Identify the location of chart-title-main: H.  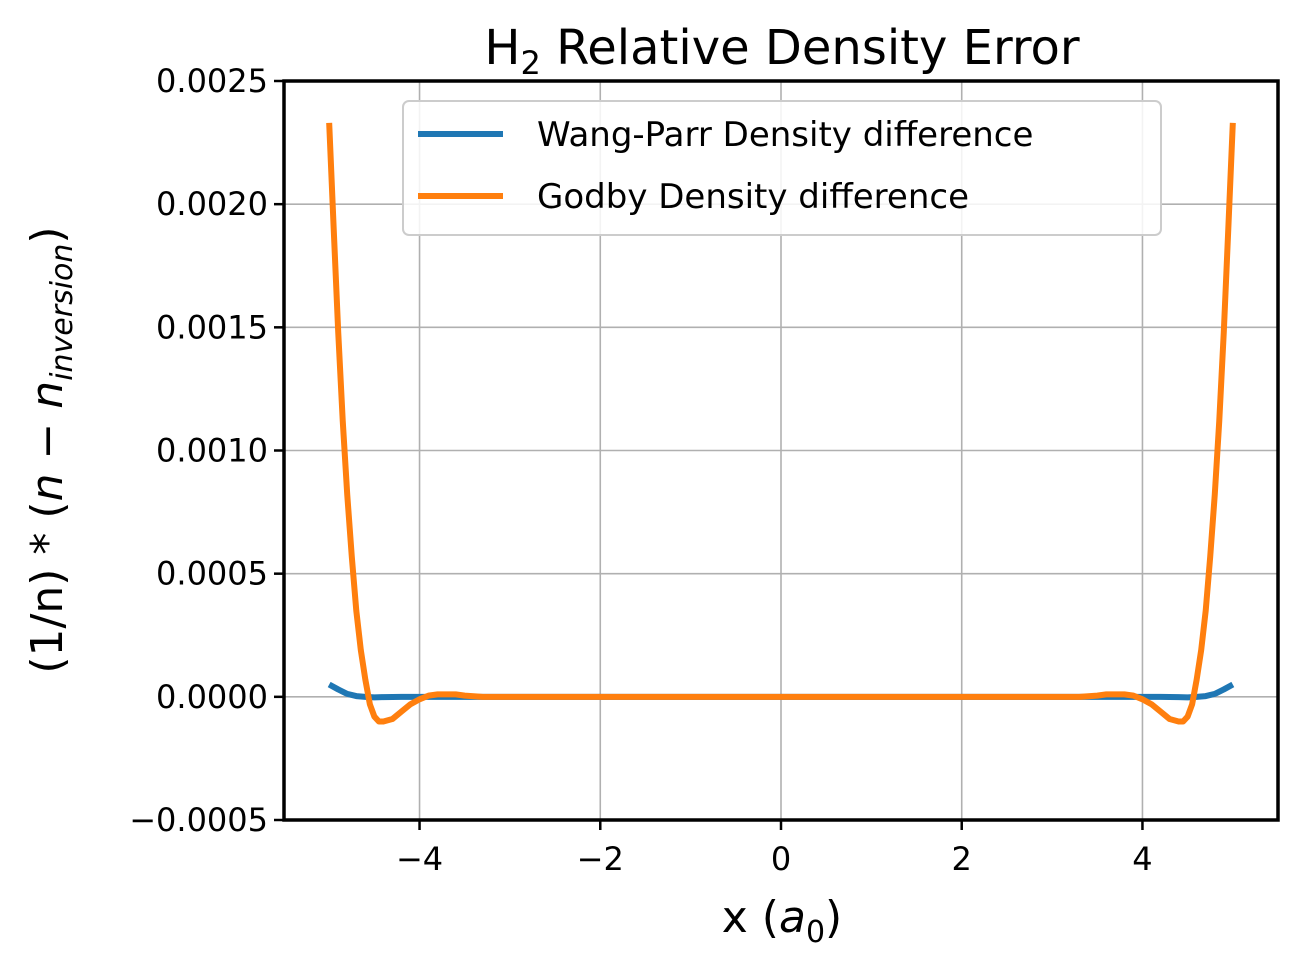
(502, 48).